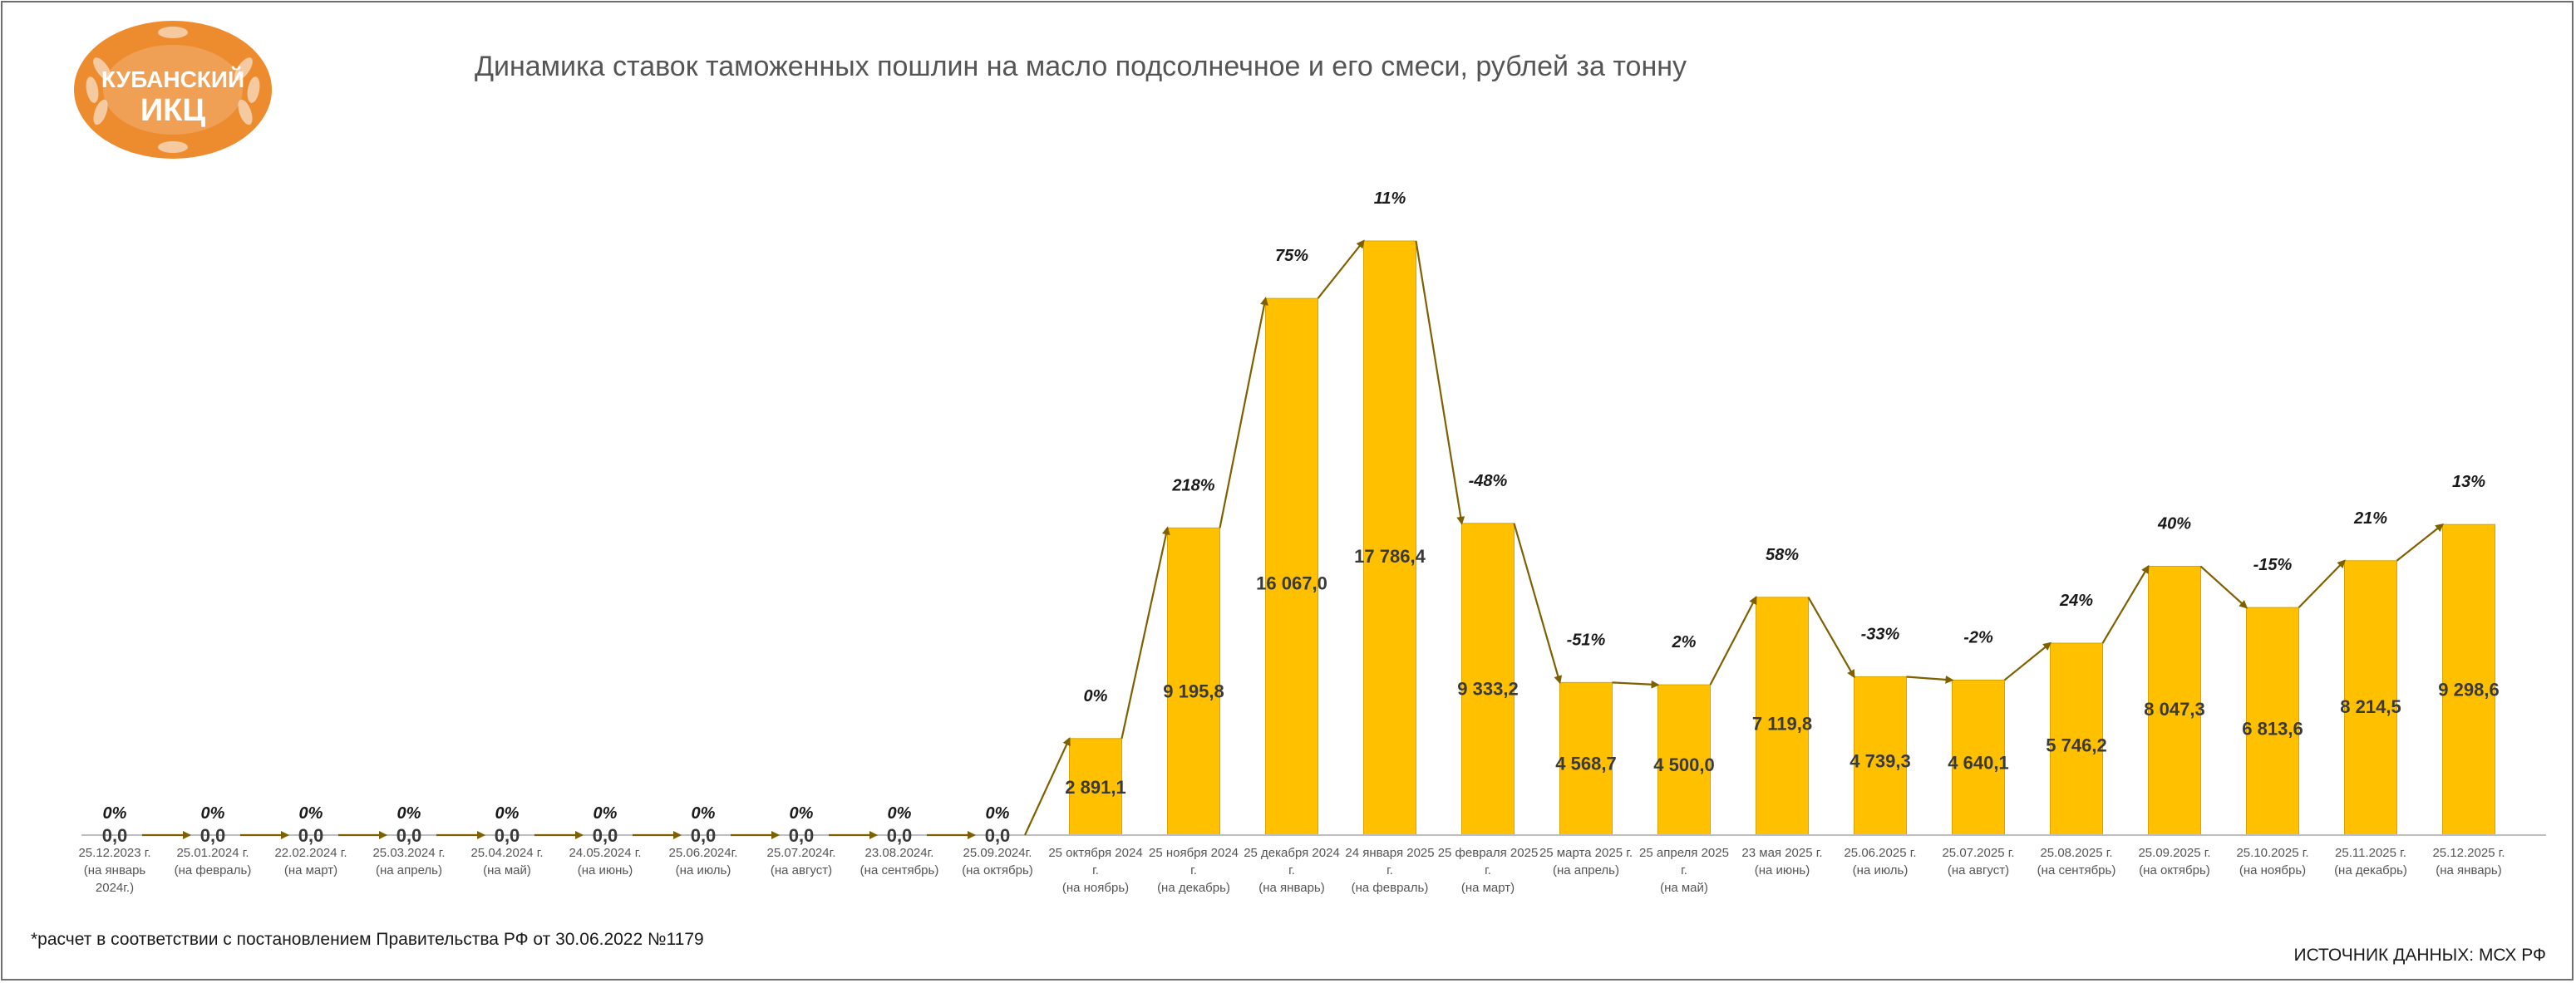 The width and height of the screenshot is (2576, 983). Describe the element at coordinates (1095, 888) in the screenshot. I see `x-tick-line: (на ноябрь)` at that location.